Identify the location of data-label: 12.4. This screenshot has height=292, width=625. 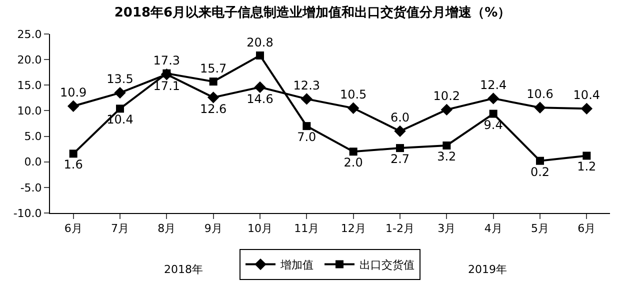
(493, 85).